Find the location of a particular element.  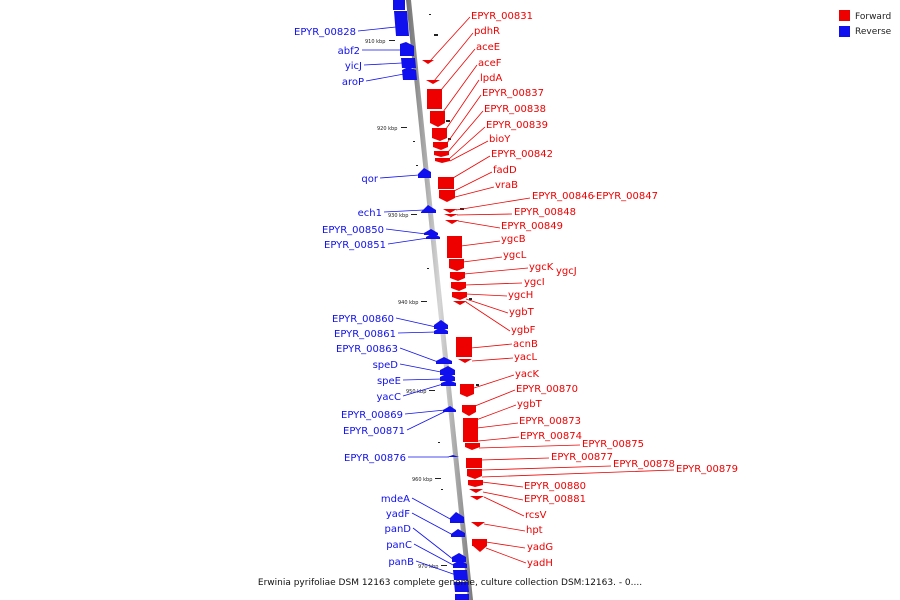

gene-label-forward: EPYR_00880 is located at coordinates (555, 486).